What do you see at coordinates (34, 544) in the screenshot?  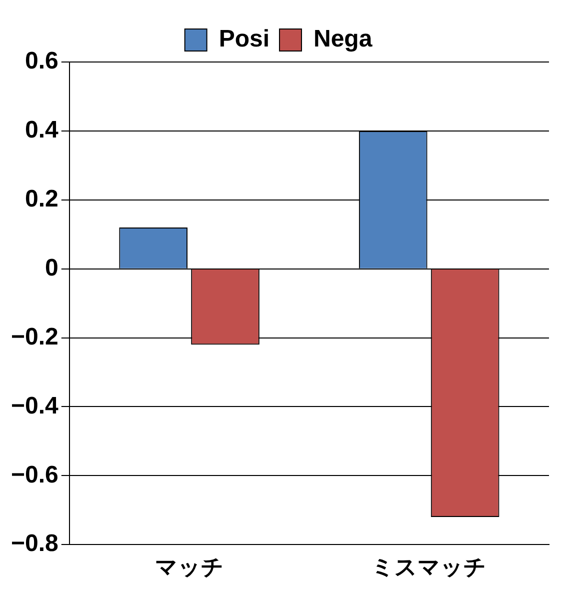 I see `y-tick-label: −0.8` at bounding box center [34, 544].